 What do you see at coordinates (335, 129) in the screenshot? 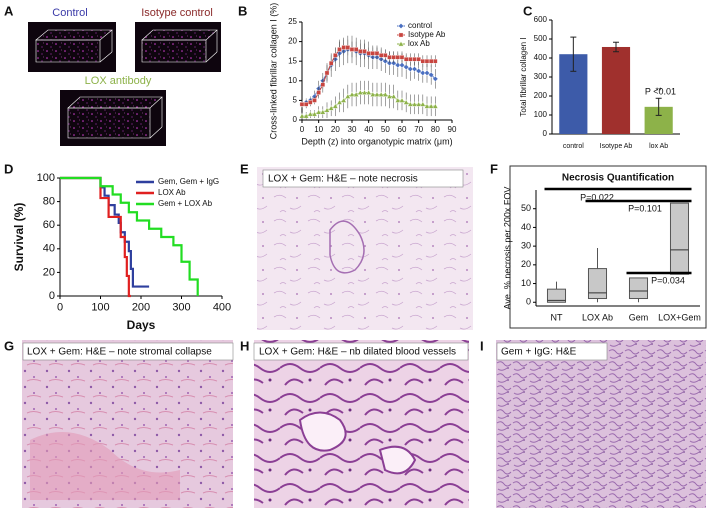
I see `x-tick-label: 20` at bounding box center [335, 129].